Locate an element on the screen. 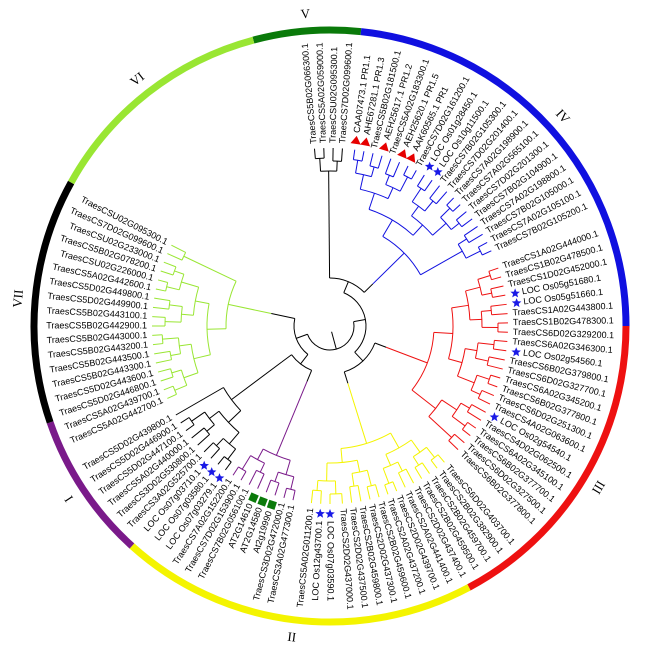  clade-arc-i is located at coordinates (90, 485).